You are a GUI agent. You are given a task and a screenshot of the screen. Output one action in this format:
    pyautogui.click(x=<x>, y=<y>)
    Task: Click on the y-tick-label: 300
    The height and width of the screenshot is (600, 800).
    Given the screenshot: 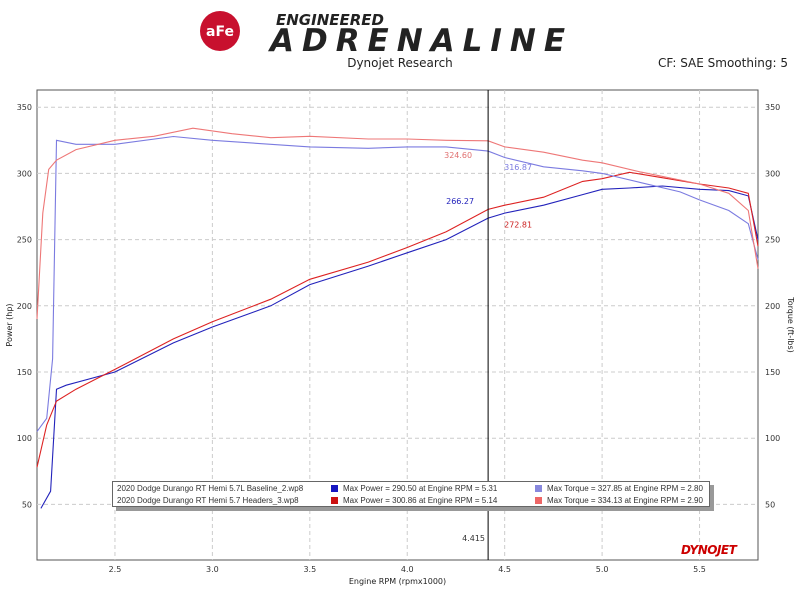 What is the action you would take?
    pyautogui.click(x=24, y=173)
    